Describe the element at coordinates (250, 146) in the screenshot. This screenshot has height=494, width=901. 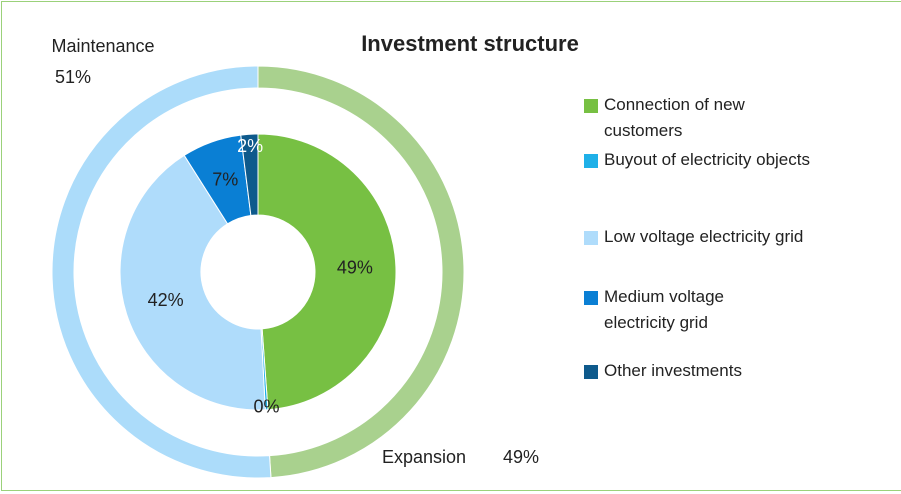
I see `data-label: 2%` at that location.